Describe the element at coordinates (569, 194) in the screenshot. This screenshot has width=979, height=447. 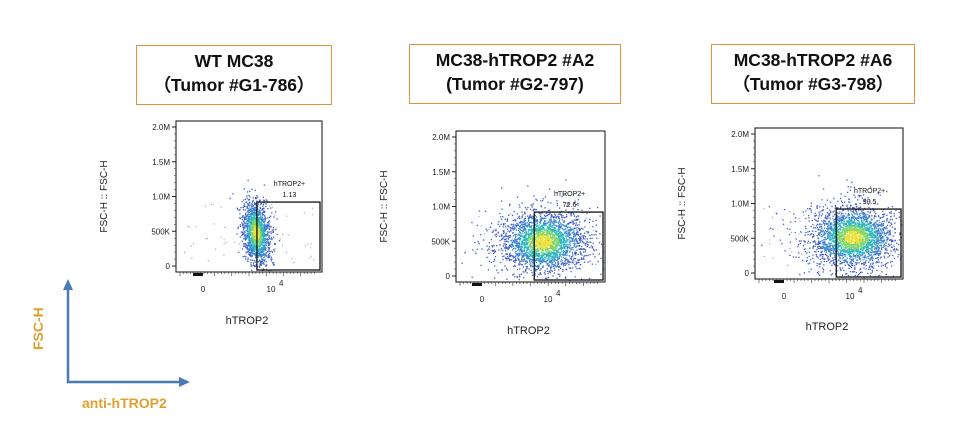
I see `gate-name-label: hTROP2+` at that location.